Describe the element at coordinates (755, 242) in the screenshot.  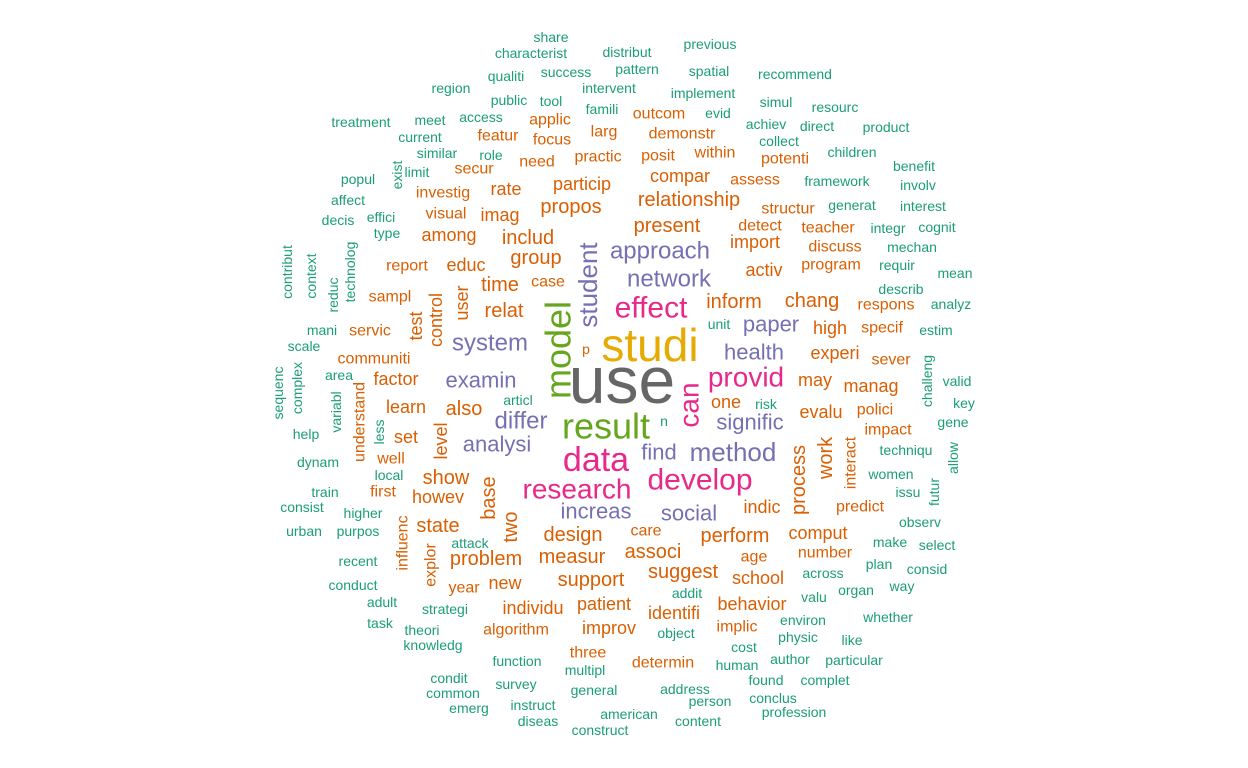
I see `word-cloud-term: import` at that location.